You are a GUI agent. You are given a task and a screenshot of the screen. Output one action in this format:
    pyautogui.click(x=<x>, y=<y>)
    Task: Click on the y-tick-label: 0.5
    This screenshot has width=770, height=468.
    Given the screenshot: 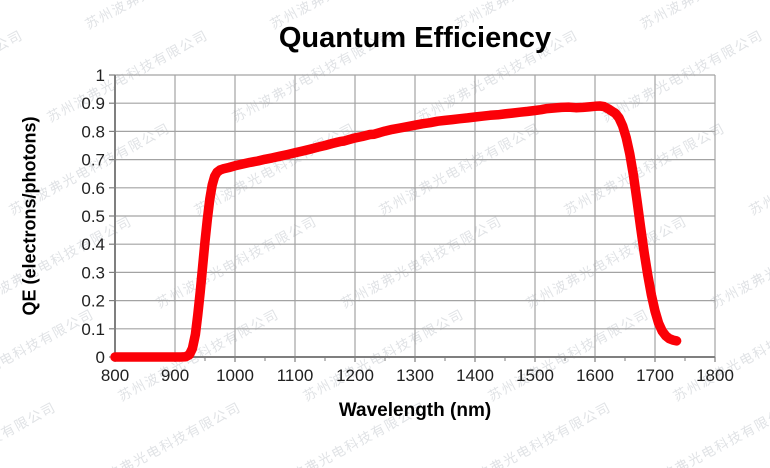 What is the action you would take?
    pyautogui.click(x=93, y=216)
    